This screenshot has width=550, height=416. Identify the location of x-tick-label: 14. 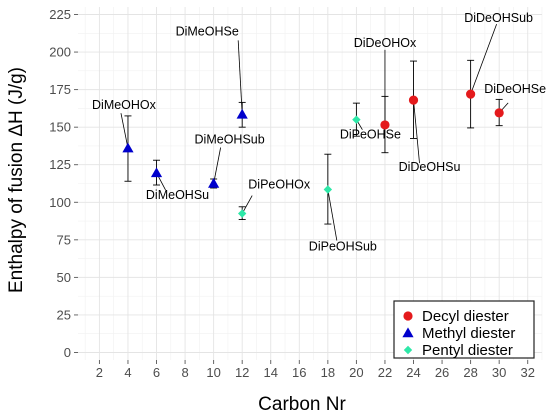
(271, 372).